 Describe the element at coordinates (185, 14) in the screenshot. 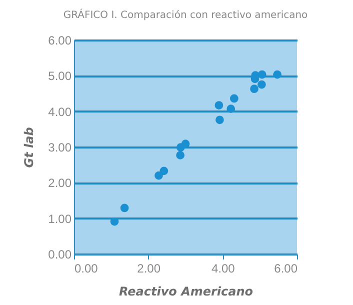

I see `chart-title: GRÁFICO I. Comparación con reactivo americano` at that location.